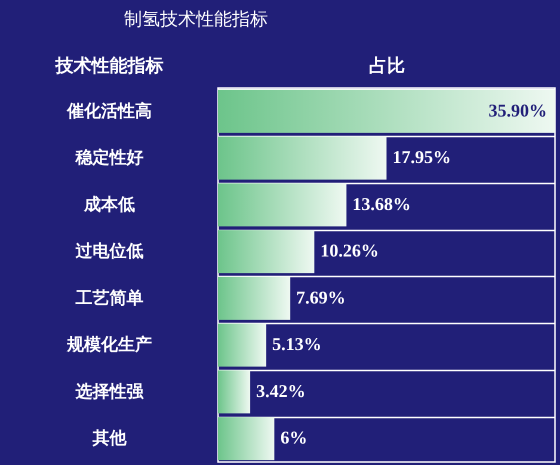 The image size is (560, 465). What do you see at coordinates (109, 111) in the screenshot?
I see `y-tick-label: 催化活性高` at bounding box center [109, 111].